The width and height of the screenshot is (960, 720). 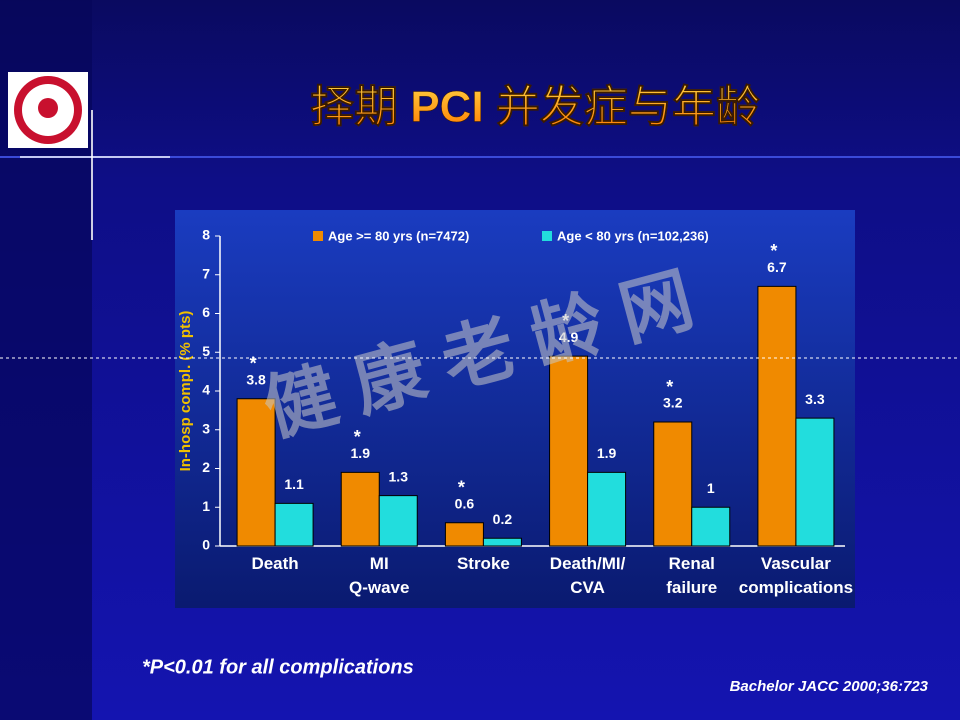 What do you see at coordinates (206, 312) in the screenshot?
I see `y-tick-label: 6` at bounding box center [206, 312].